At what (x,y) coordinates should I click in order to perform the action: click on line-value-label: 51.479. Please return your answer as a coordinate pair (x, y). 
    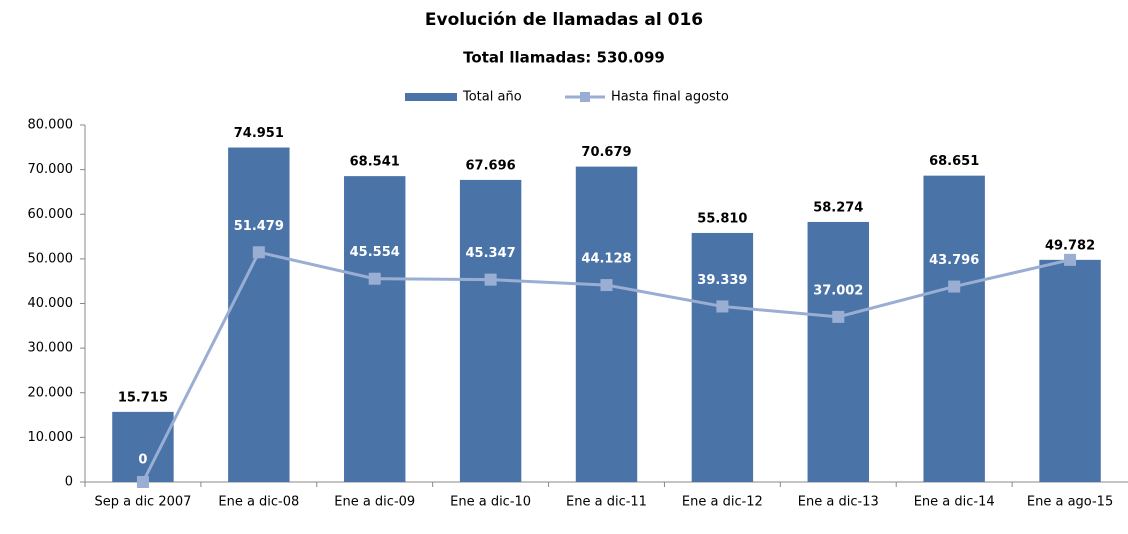
    Looking at the image, I should click on (259, 226).